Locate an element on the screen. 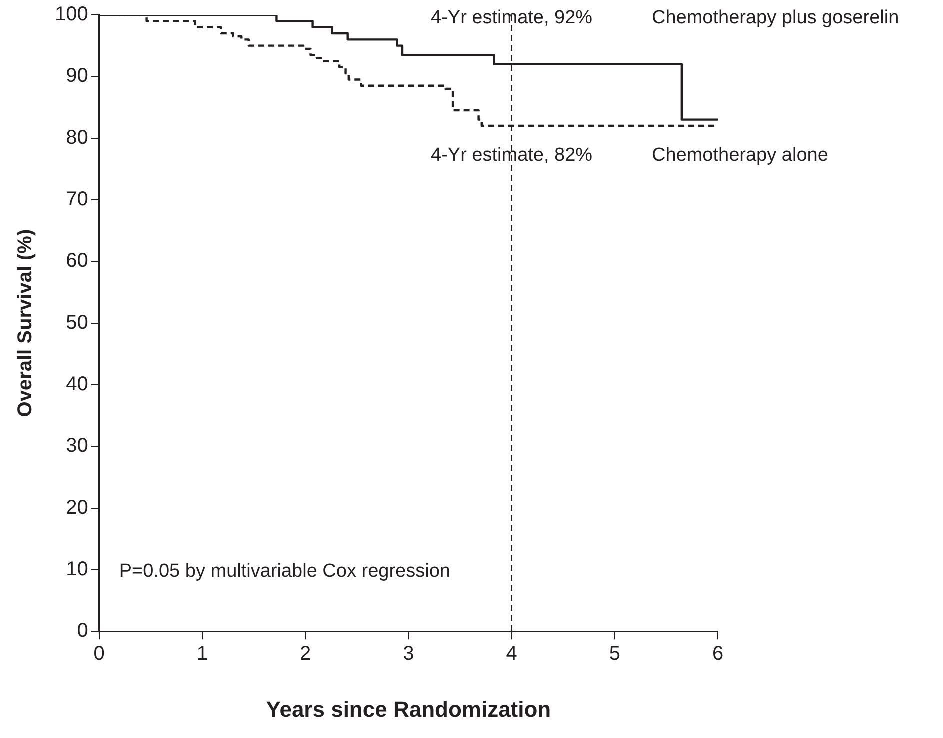 This screenshot has width=943, height=738. x-axis-title: Years since Randomization is located at coordinates (409, 709).